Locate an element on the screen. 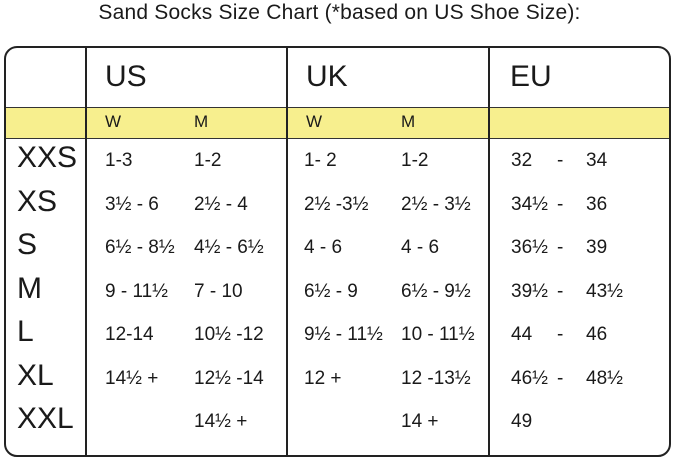 Image resolution: width=679 pixels, height=461 pixels. cell-us-m: 7 - 10 is located at coordinates (218, 291).